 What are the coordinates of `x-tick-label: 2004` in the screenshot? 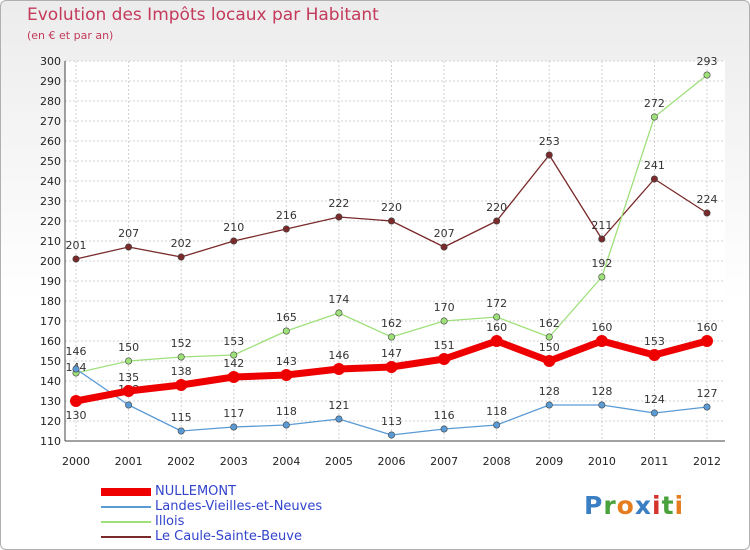 It's located at (286, 461).